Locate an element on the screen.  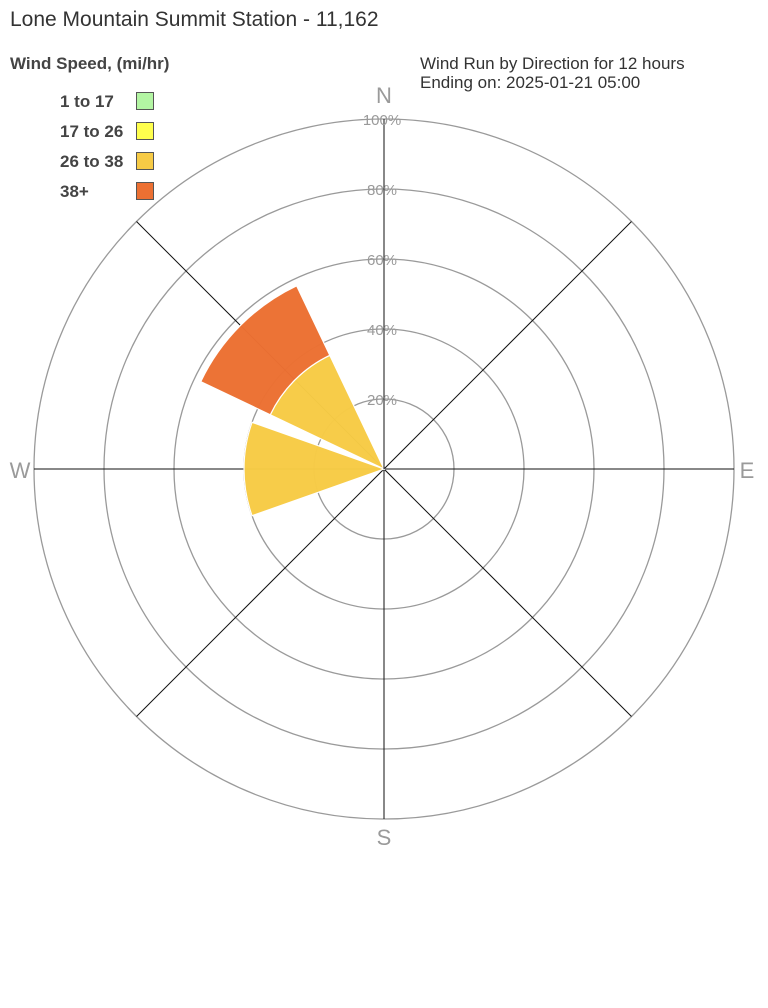
radial-tick-label: 40% is located at coordinates (382, 330).